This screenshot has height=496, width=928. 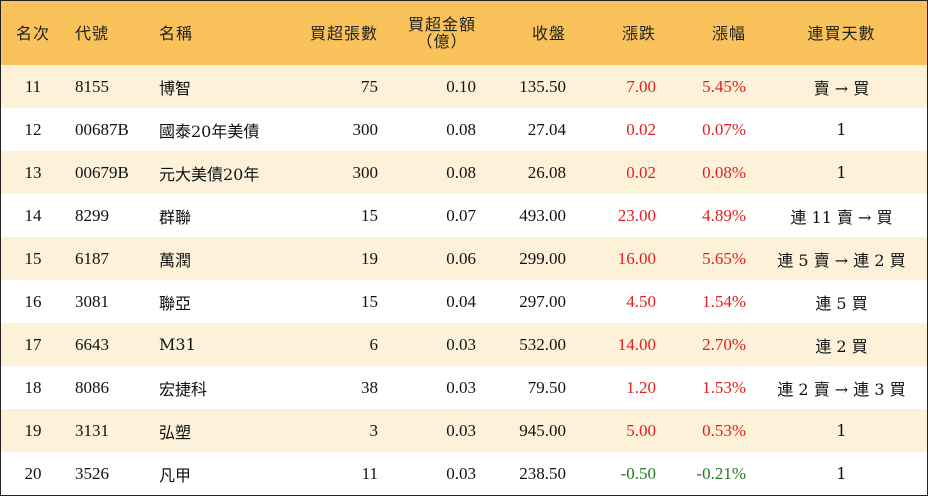 I want to click on header-net-buy-lots: 買超張數, so click(x=343, y=33).